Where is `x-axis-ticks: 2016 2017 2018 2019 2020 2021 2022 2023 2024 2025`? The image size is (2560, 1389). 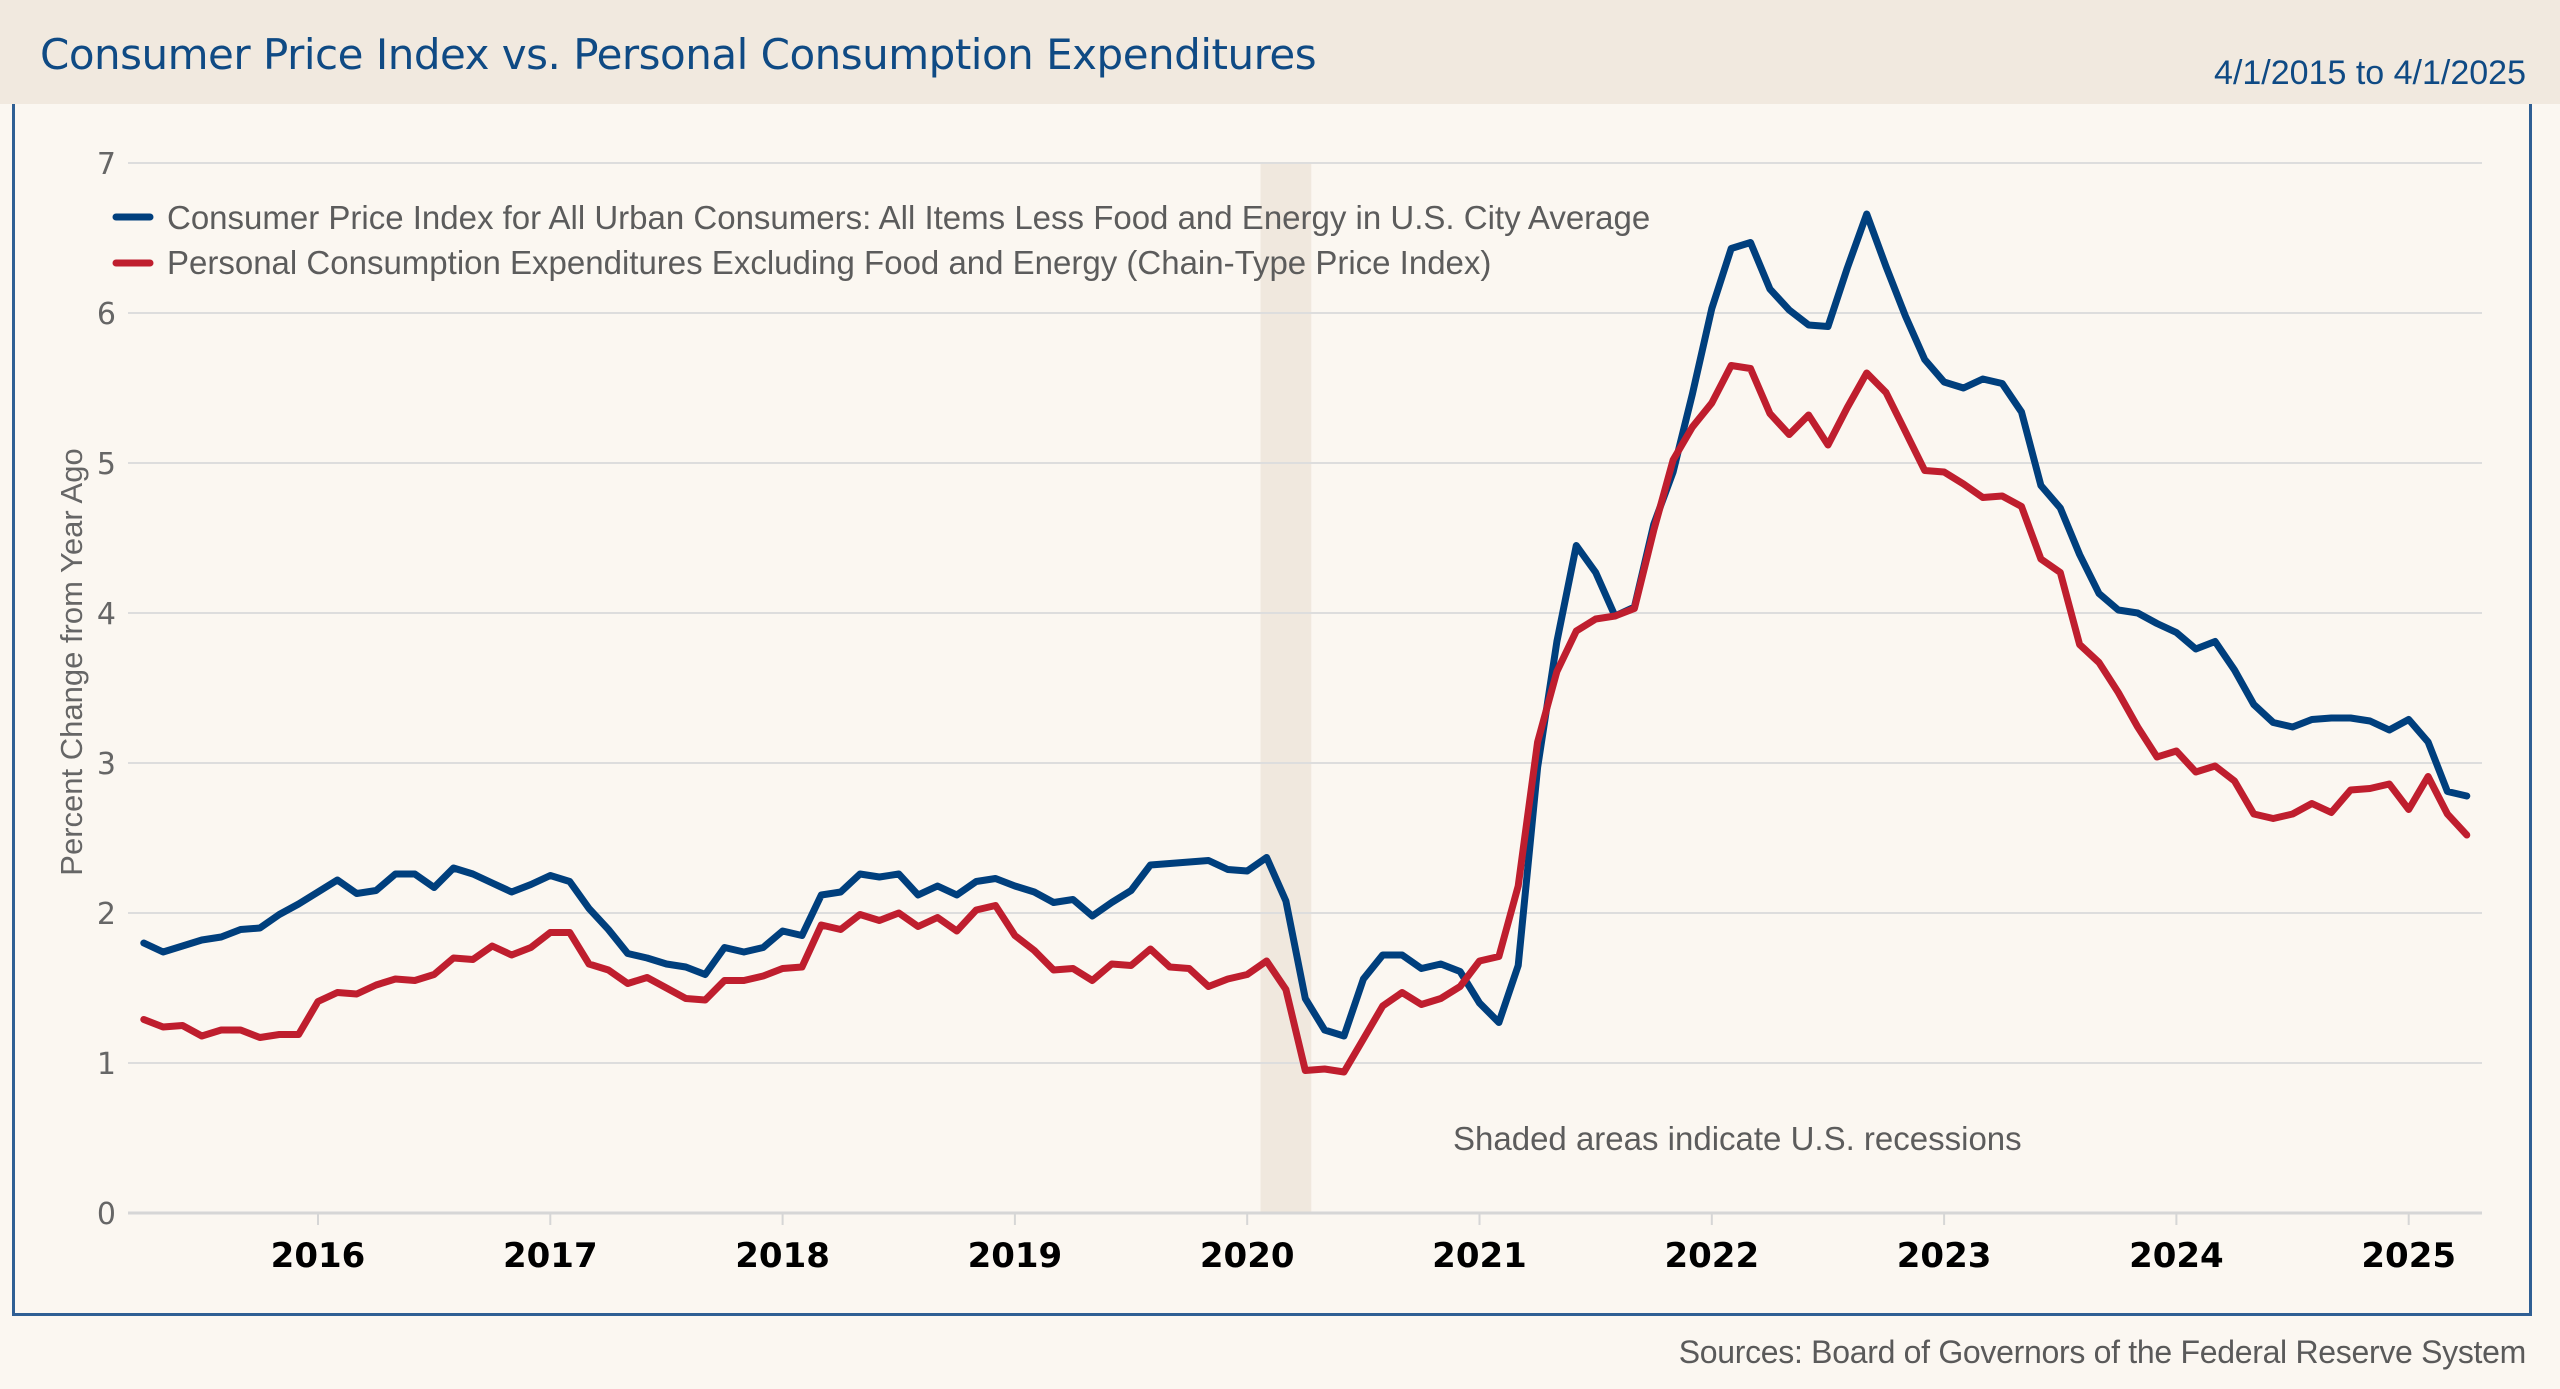 x-axis-ticks: 2016 2017 2018 2019 2020 2021 2022 2023 2024 2025 is located at coordinates (1363, 1245).